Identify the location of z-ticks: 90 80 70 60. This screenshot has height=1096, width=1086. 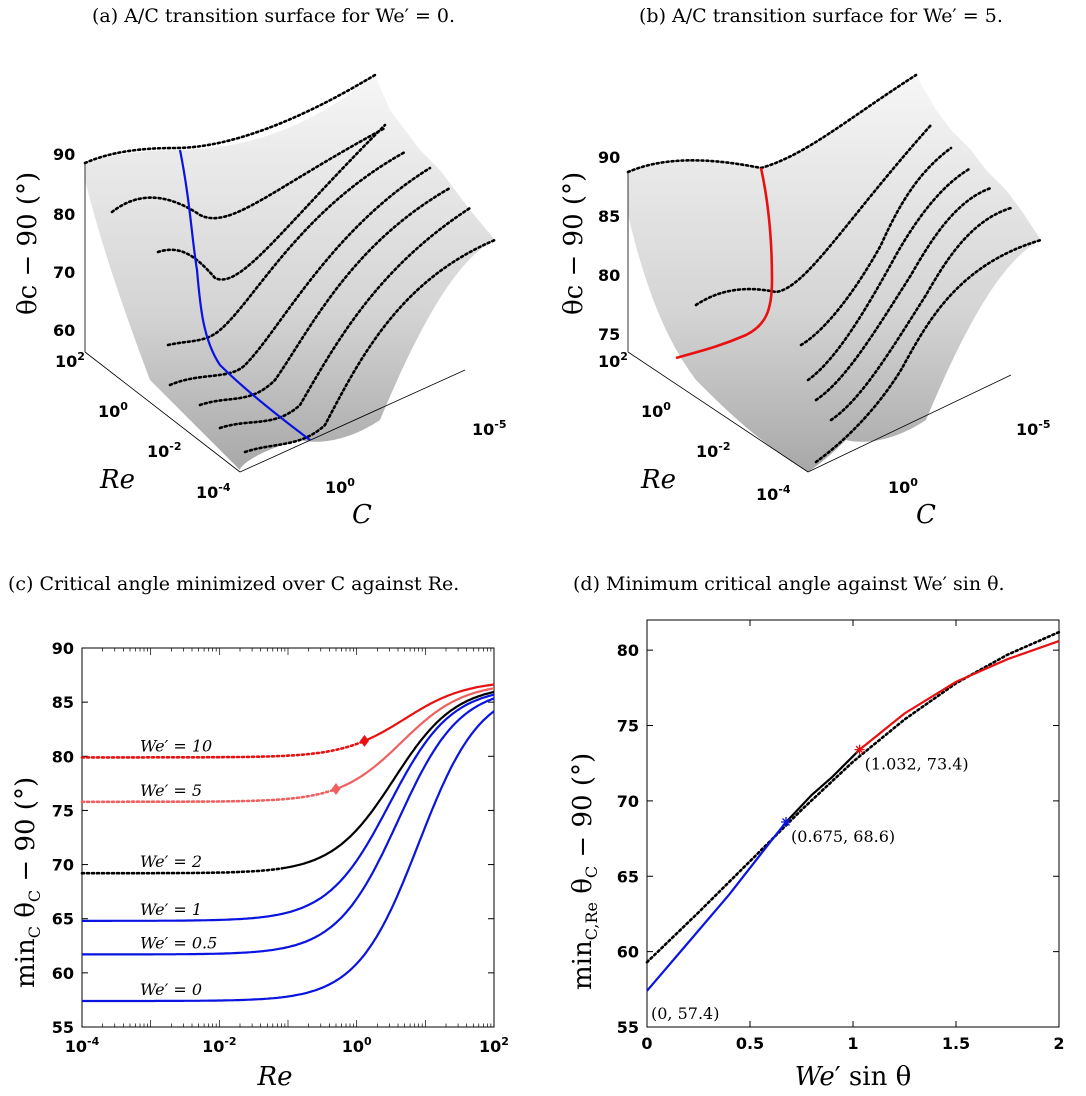
(64, 242).